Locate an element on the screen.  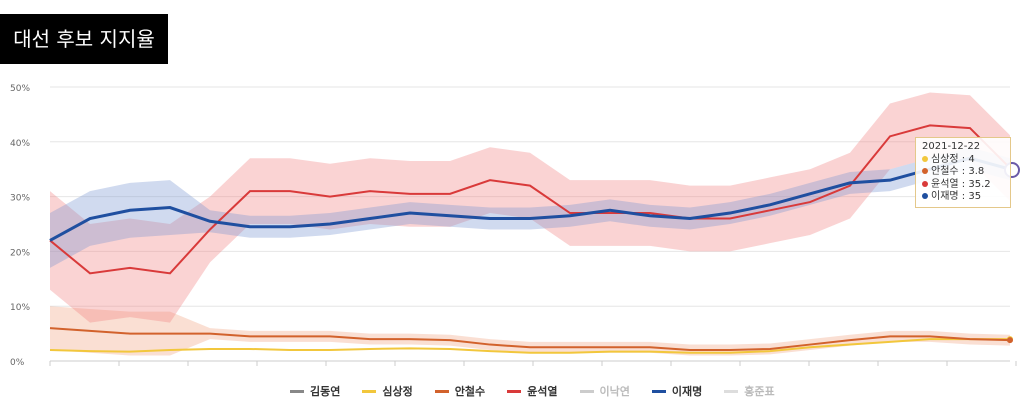
tooltip-value: 35.2 is located at coordinates (979, 184).